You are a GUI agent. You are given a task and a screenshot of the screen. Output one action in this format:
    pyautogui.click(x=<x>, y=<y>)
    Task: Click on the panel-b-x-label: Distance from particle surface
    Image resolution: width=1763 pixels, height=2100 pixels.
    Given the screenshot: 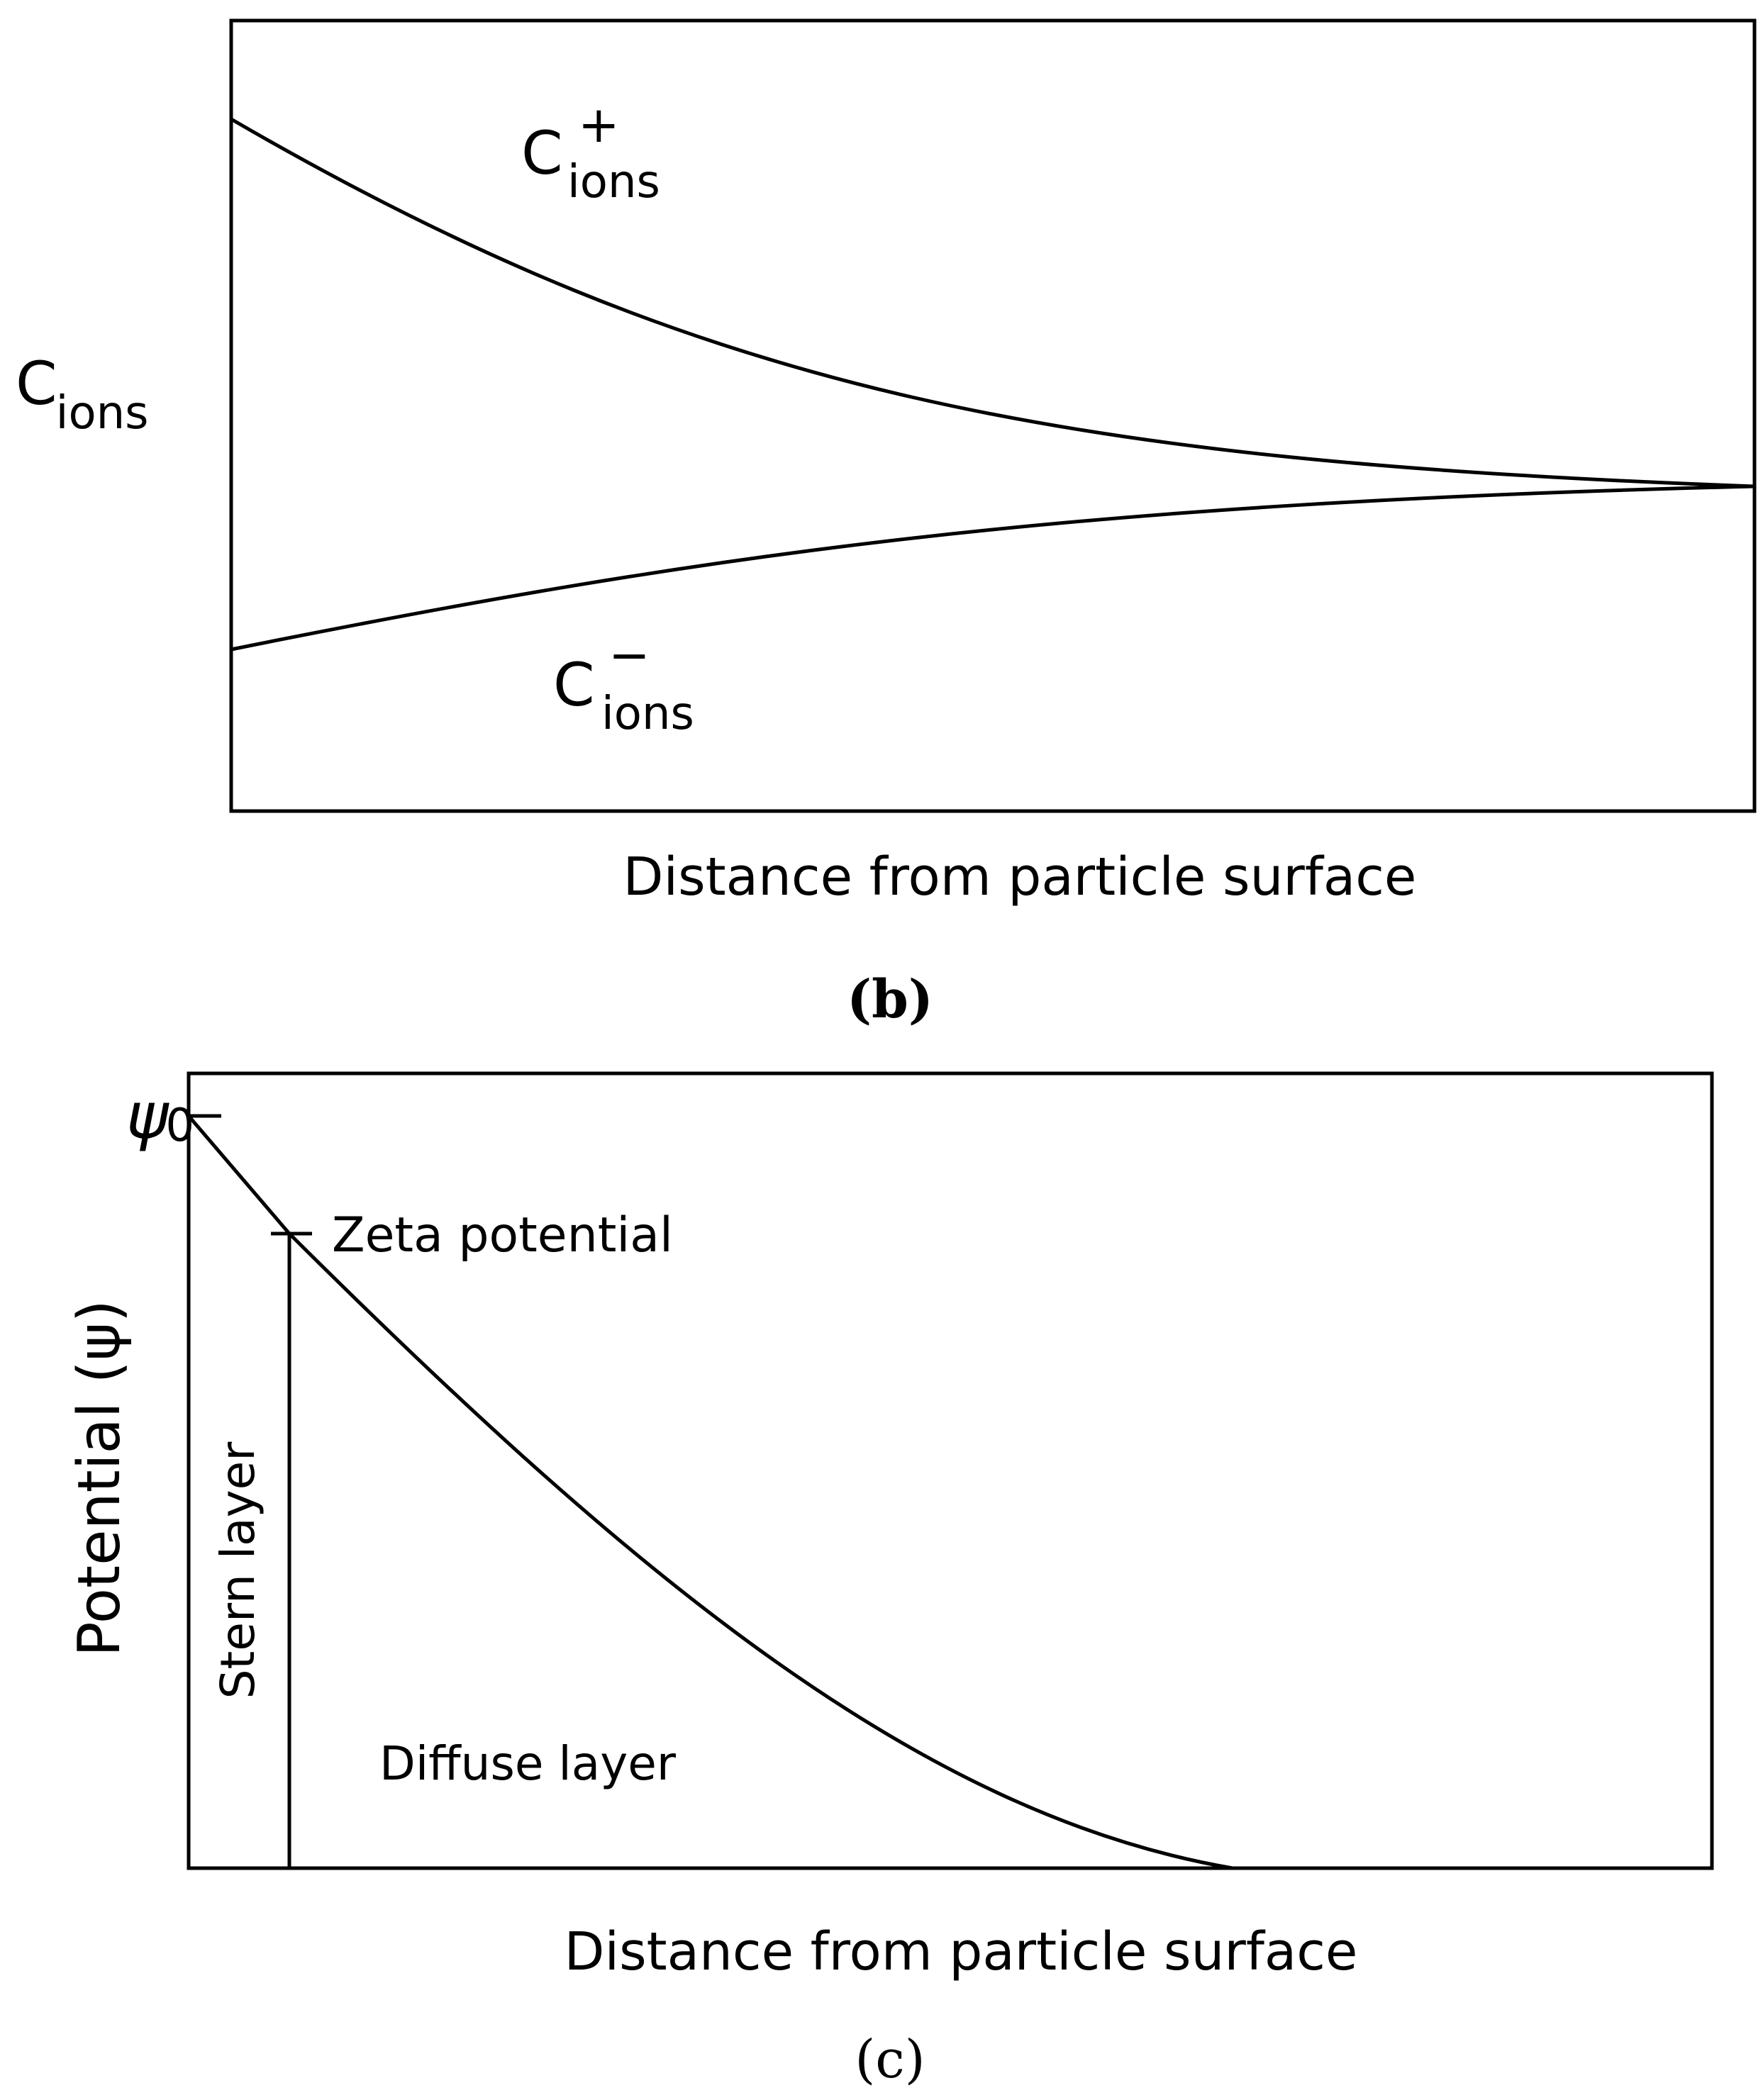 What is the action you would take?
    pyautogui.click(x=1020, y=877)
    